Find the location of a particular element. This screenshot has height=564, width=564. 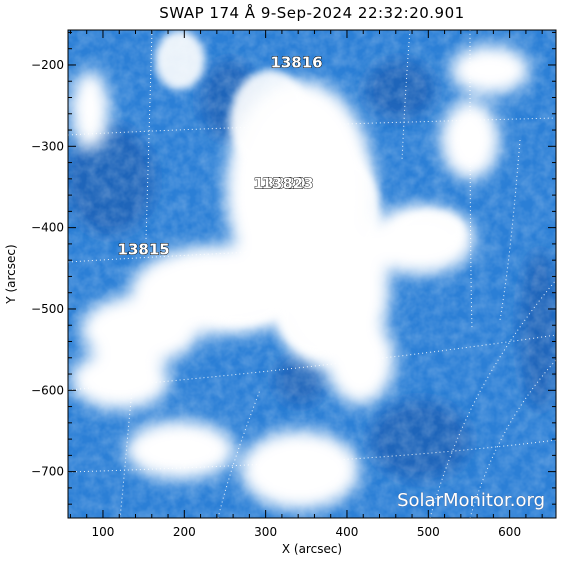

x-tick-label: 600 is located at coordinates (509, 532).